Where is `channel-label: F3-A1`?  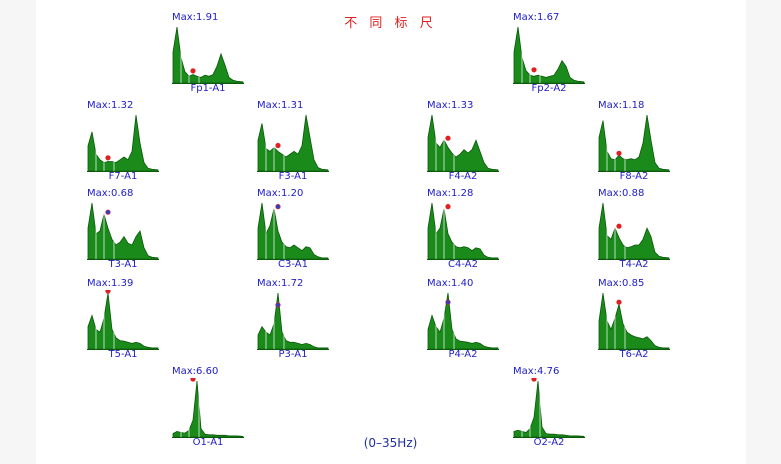 channel-label: F3-A1 is located at coordinates (293, 176).